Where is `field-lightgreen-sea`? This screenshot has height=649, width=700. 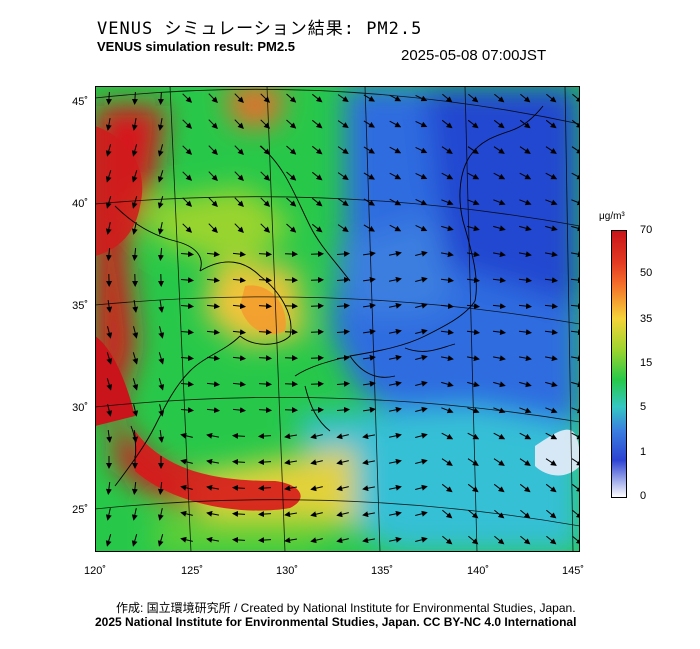 field-lightgreen-sea is located at coordinates (215, 226).